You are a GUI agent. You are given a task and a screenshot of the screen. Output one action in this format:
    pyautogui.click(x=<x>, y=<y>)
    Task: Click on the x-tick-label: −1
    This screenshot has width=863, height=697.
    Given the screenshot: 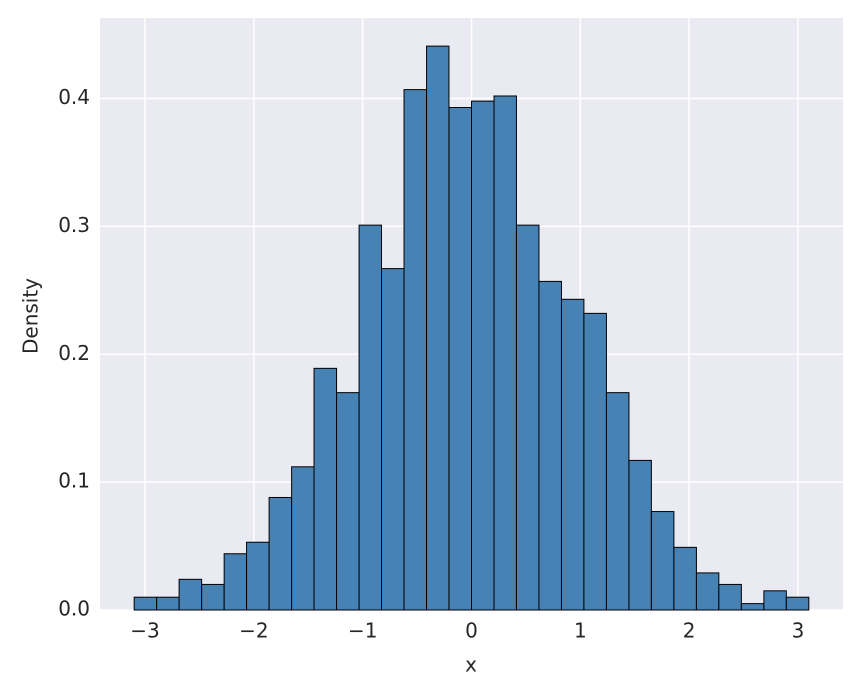 What is the action you would take?
    pyautogui.click(x=362, y=631)
    